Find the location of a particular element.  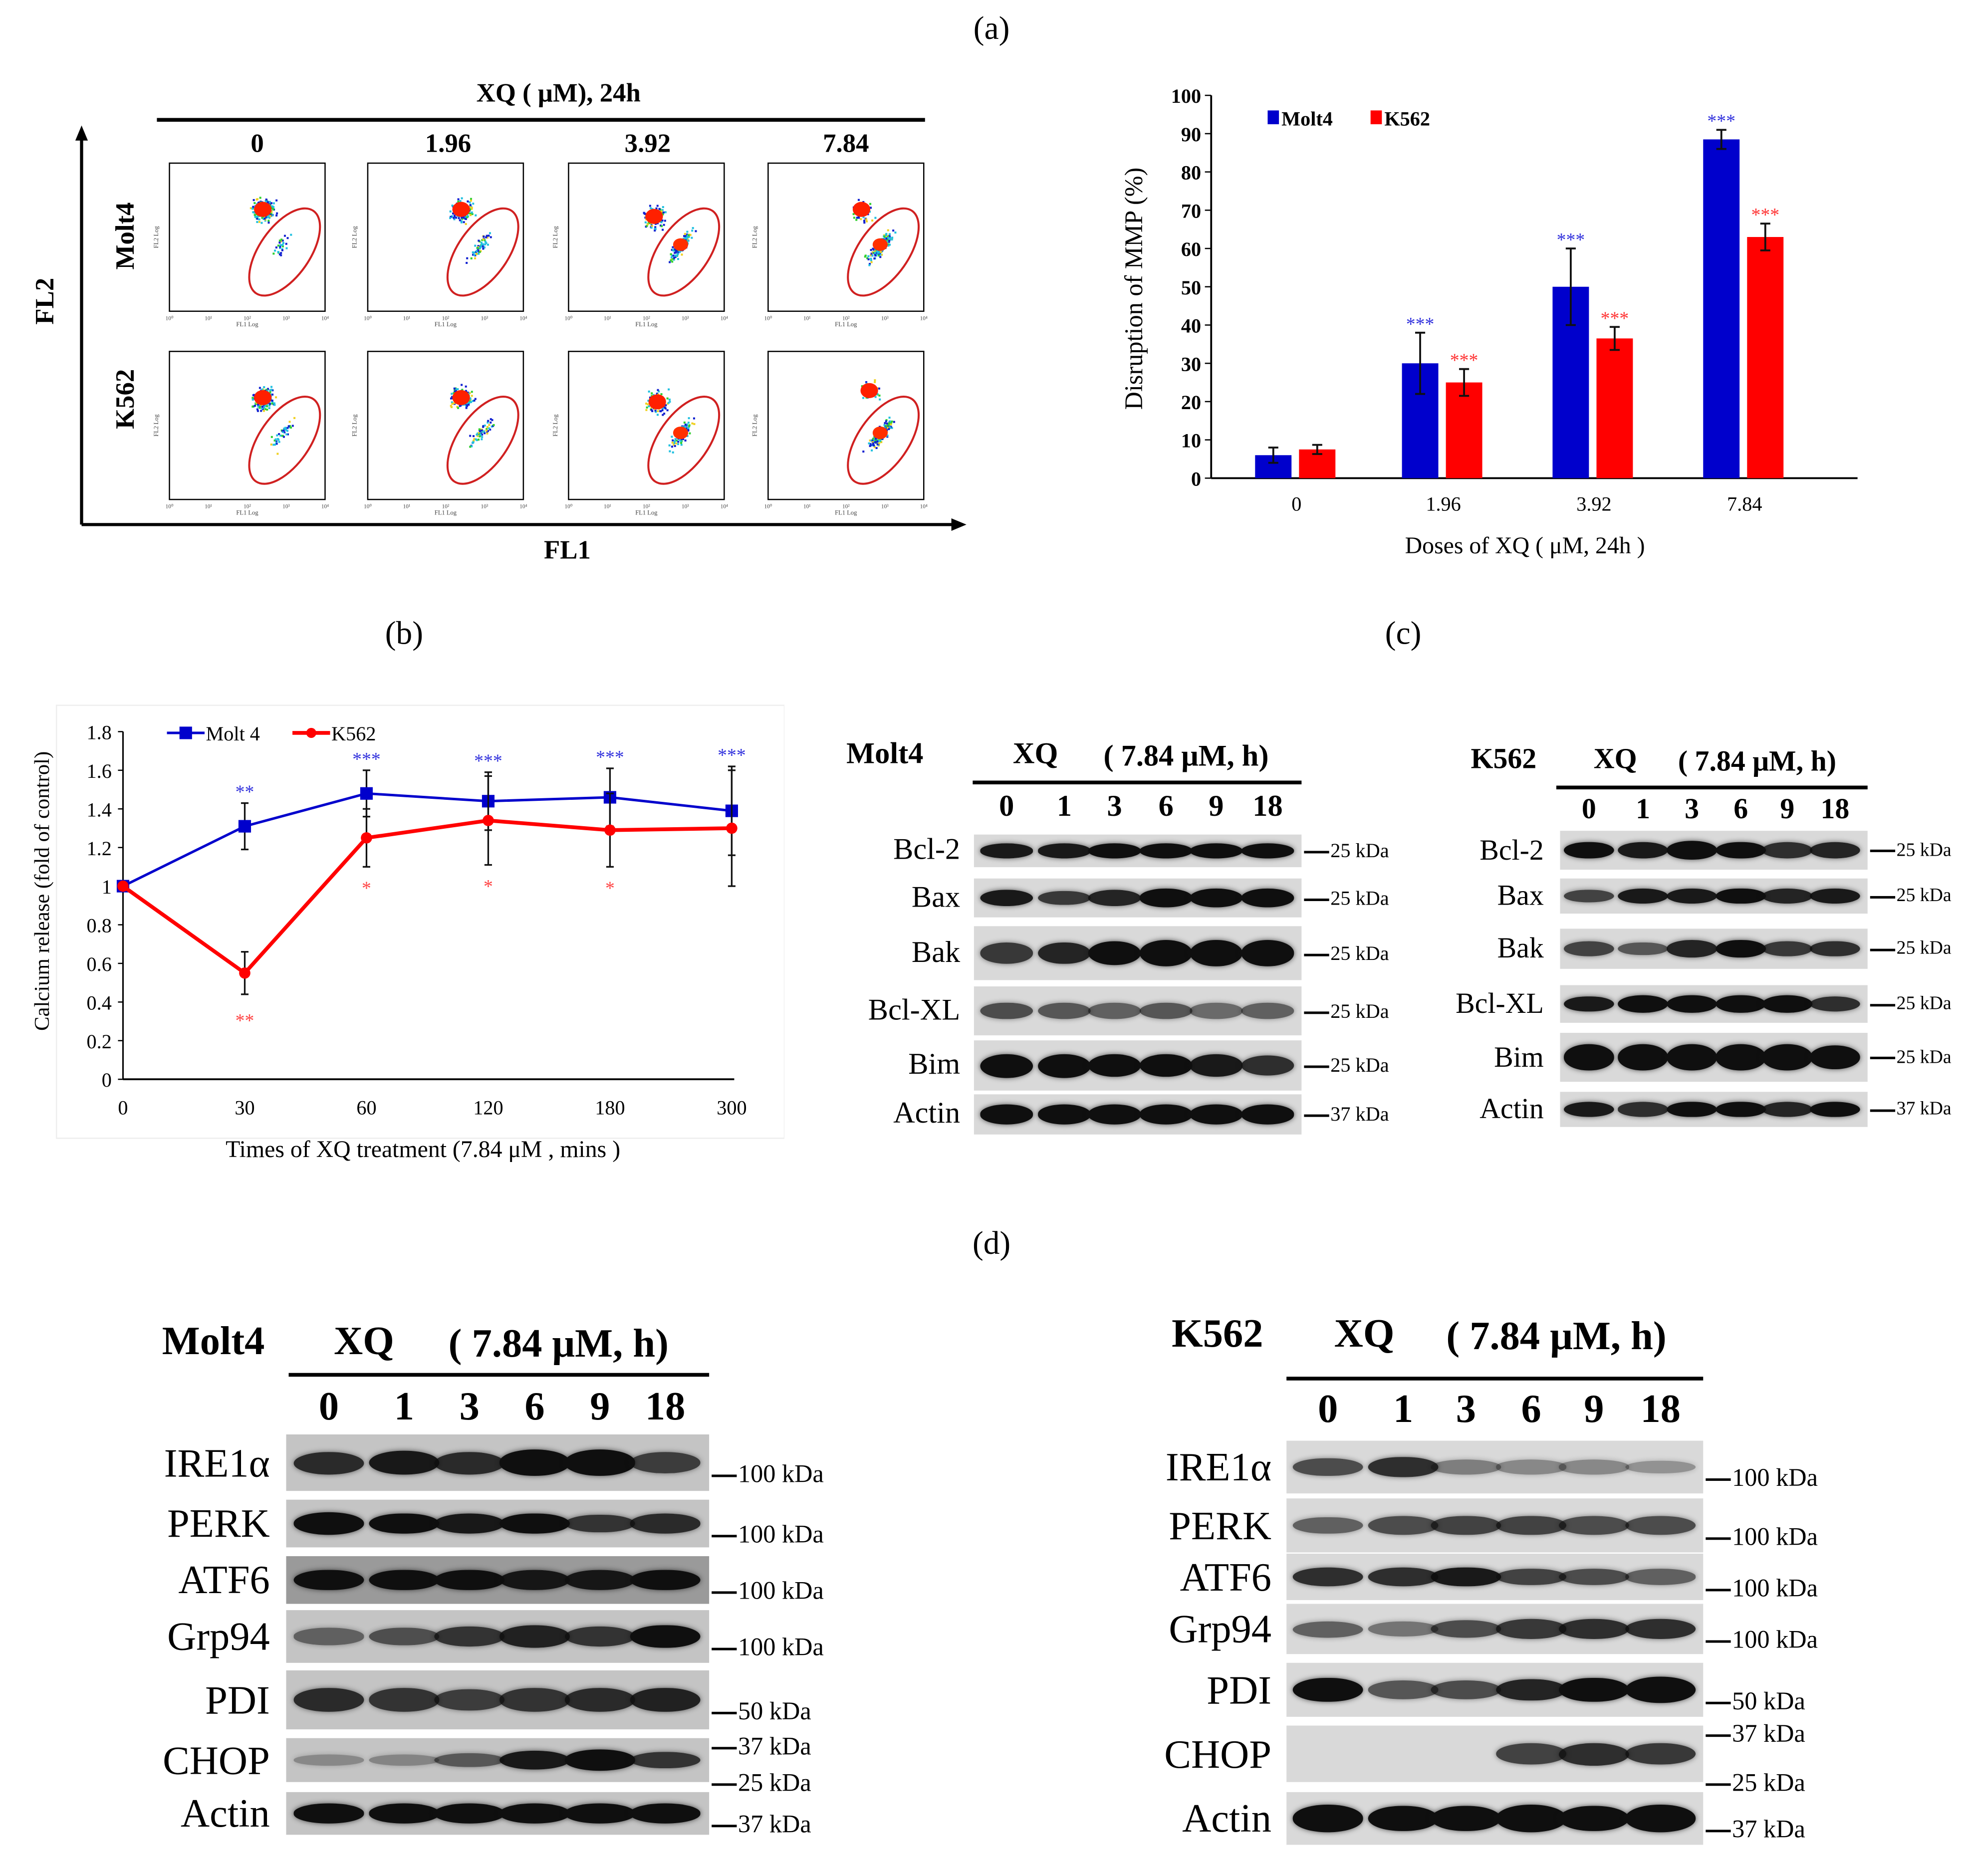

y-tick-label: 20 is located at coordinates (1191, 402).